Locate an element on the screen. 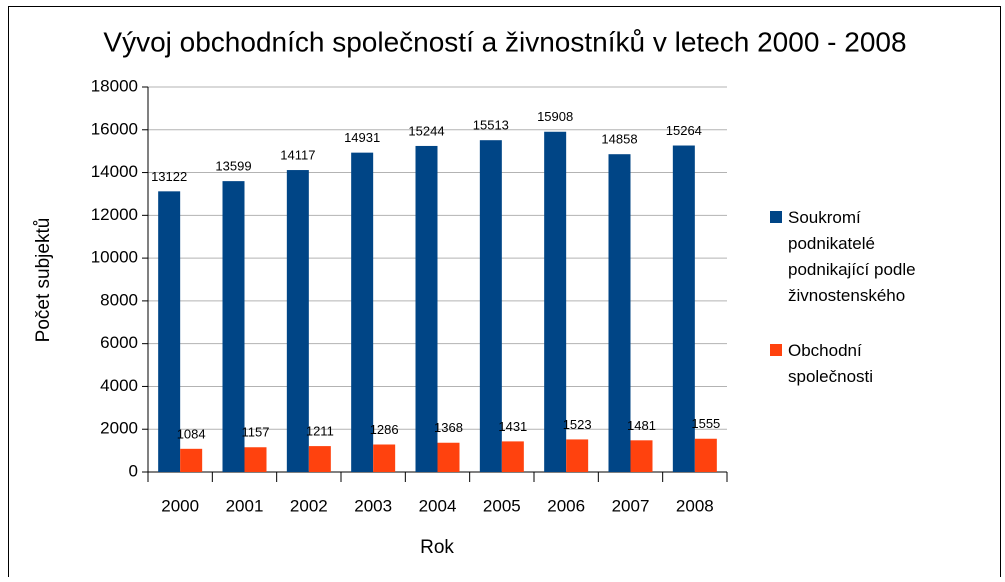 This screenshot has height=582, width=1005. data-label: 1481 is located at coordinates (641, 425).